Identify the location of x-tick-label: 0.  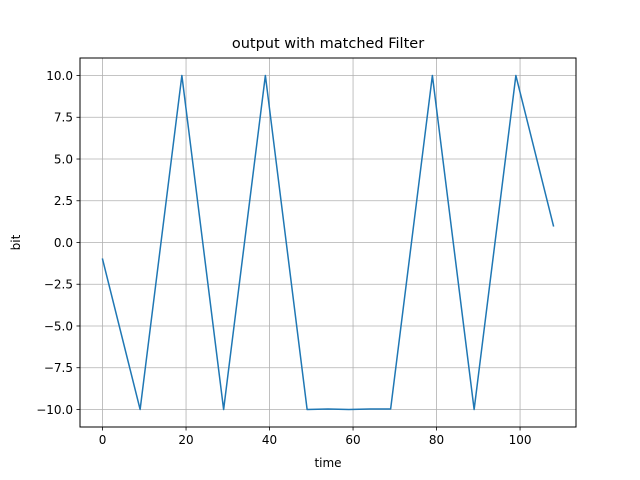
(103, 440).